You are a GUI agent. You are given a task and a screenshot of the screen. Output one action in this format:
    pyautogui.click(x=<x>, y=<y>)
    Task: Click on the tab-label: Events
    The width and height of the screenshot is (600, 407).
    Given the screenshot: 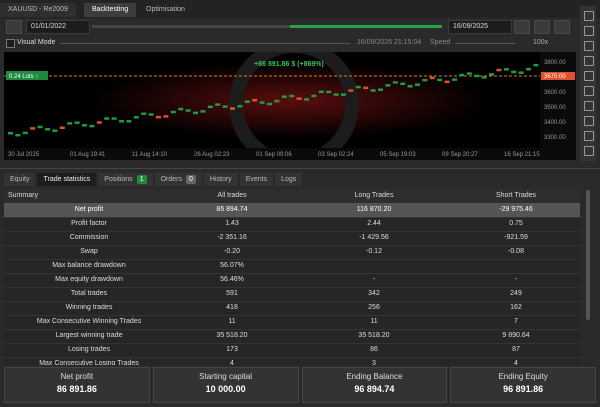 What is the action you would take?
    pyautogui.click(x=256, y=179)
    